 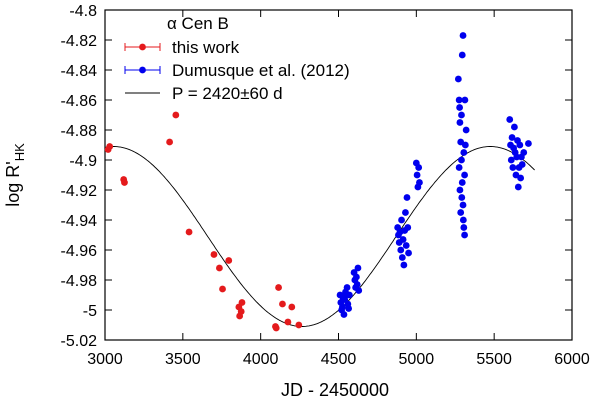 I want to click on x-tick-label: 6000, so click(x=572, y=359).